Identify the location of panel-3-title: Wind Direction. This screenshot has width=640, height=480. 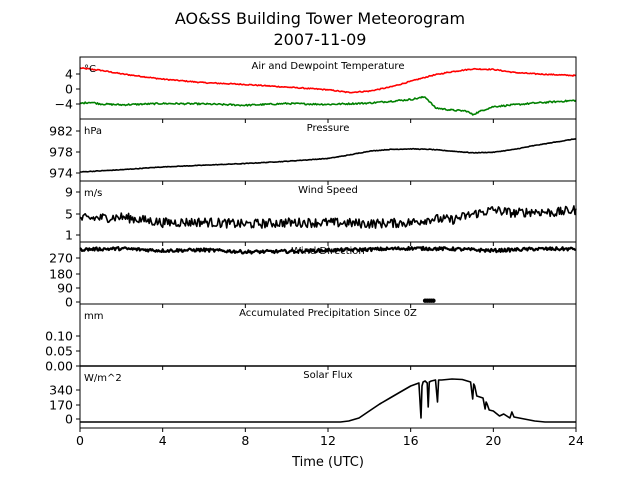
(328, 251).